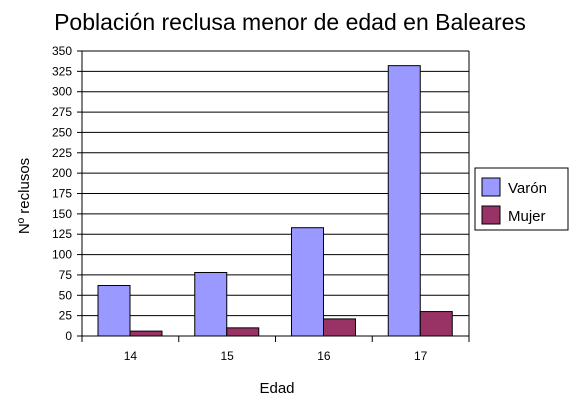 The height and width of the screenshot is (408, 585). I want to click on legend-swatch-mujer, so click(491, 215).